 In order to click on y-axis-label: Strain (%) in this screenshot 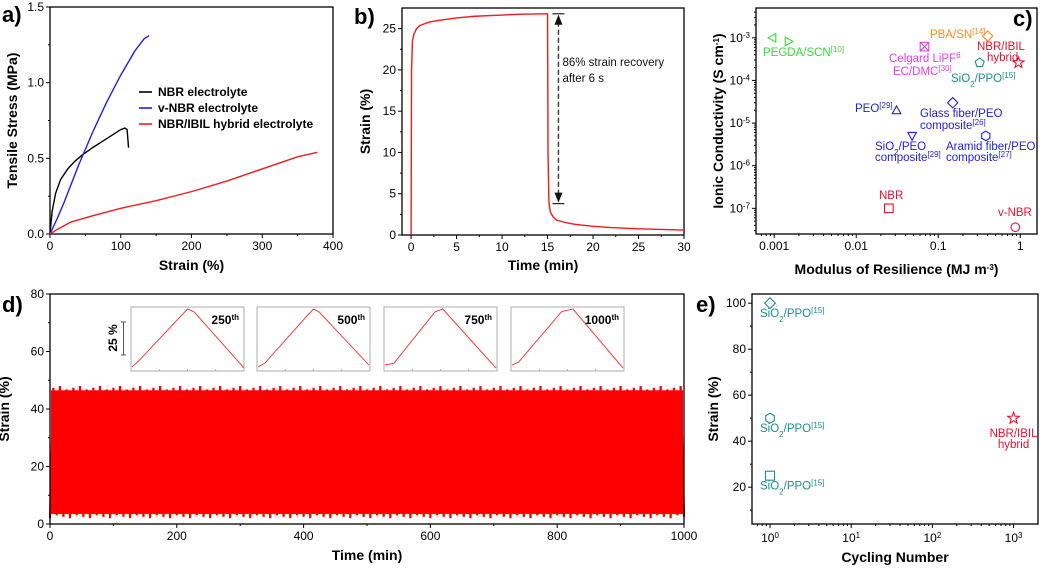, I will do `click(713, 408)`.